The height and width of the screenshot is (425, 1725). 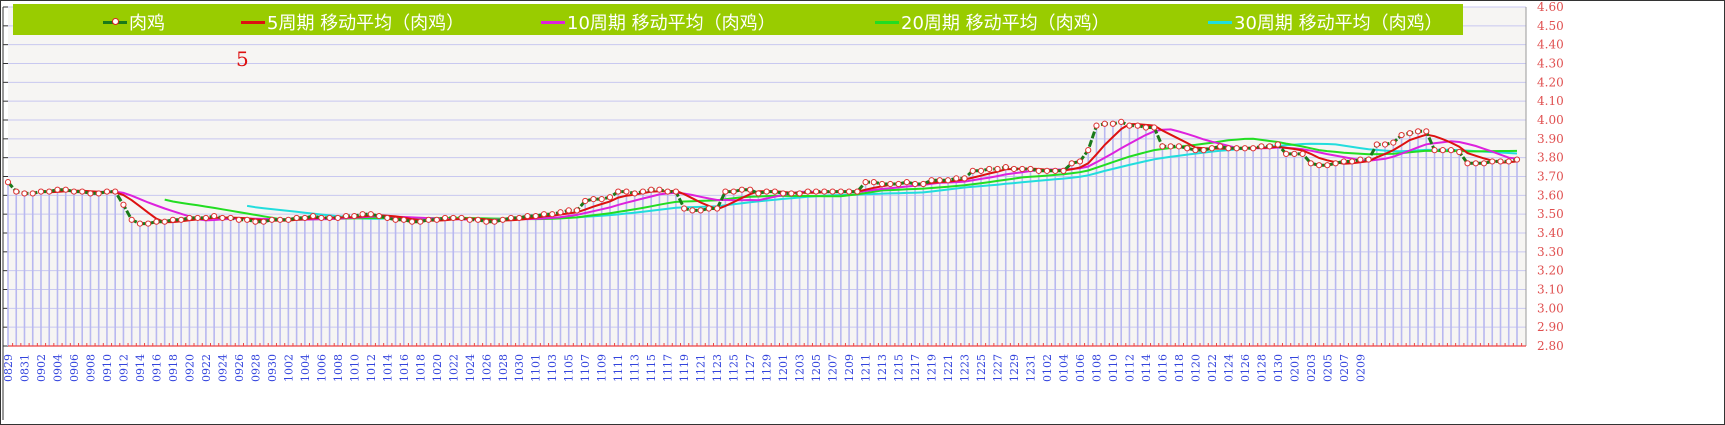 What do you see at coordinates (658, 22) in the screenshot?
I see `legend-item-ma10: 10周期 移动平均（肉鸡）` at bounding box center [658, 22].